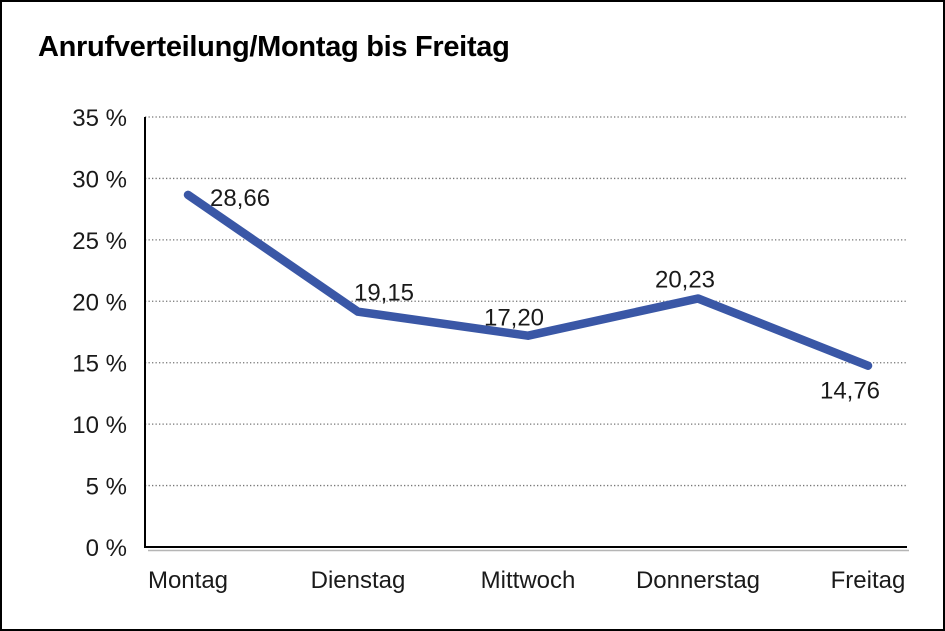 This screenshot has height=631, width=945. What do you see at coordinates (384, 293) in the screenshot?
I see `data-label-dienstag: 19,15` at bounding box center [384, 293].